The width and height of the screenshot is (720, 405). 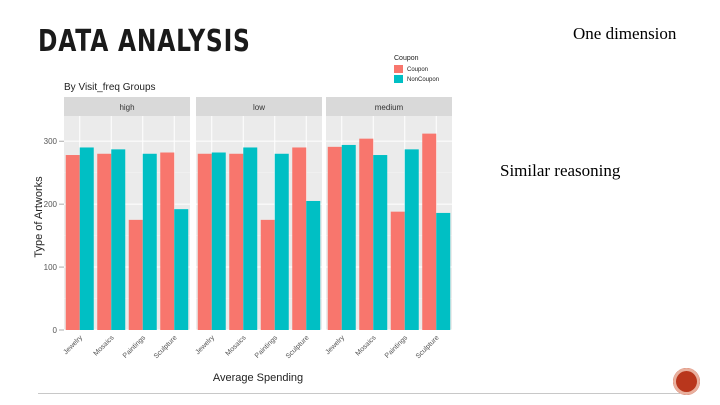 What do you see at coordinates (406, 58) in the screenshot?
I see `legend-title: Coupon` at bounding box center [406, 58].